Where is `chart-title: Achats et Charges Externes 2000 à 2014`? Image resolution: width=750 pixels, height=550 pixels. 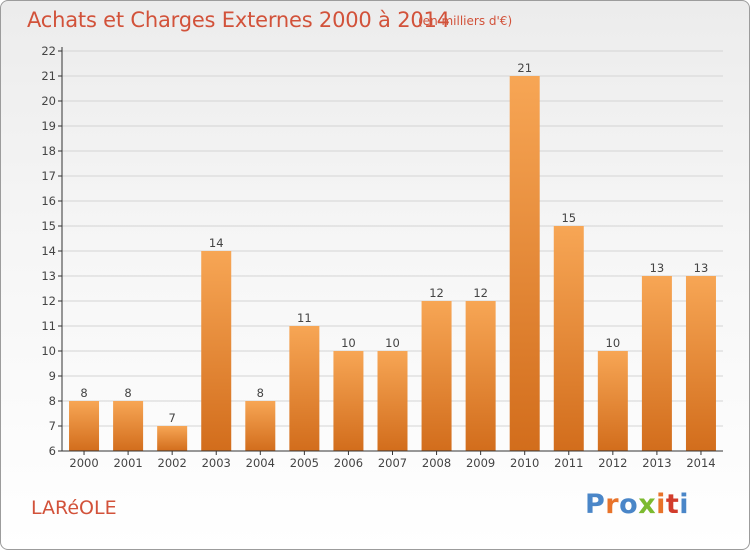
chart-title: Achats et Charges Externes 2000 à 2014 is located at coordinates (238, 20).